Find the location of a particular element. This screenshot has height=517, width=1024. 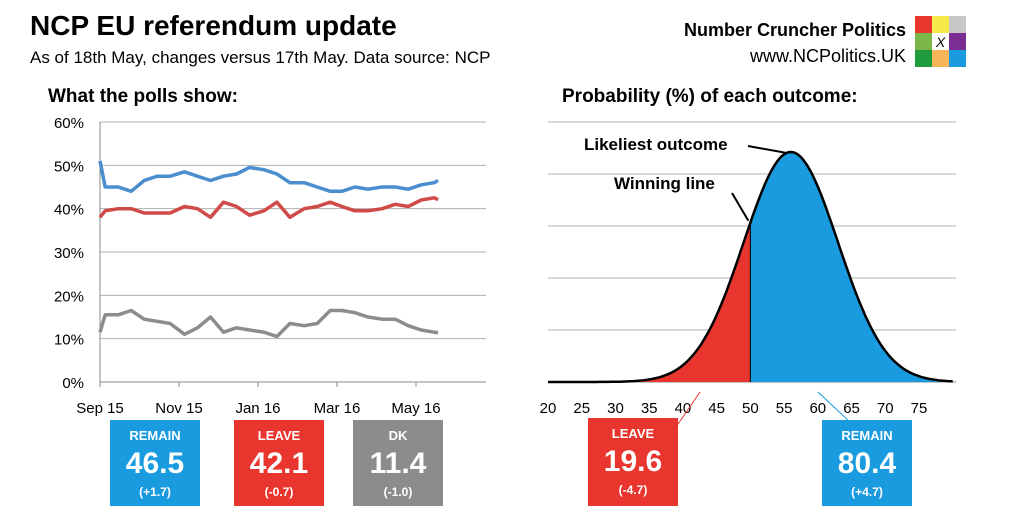

x-tick-label: 60 is located at coordinates (817, 408).